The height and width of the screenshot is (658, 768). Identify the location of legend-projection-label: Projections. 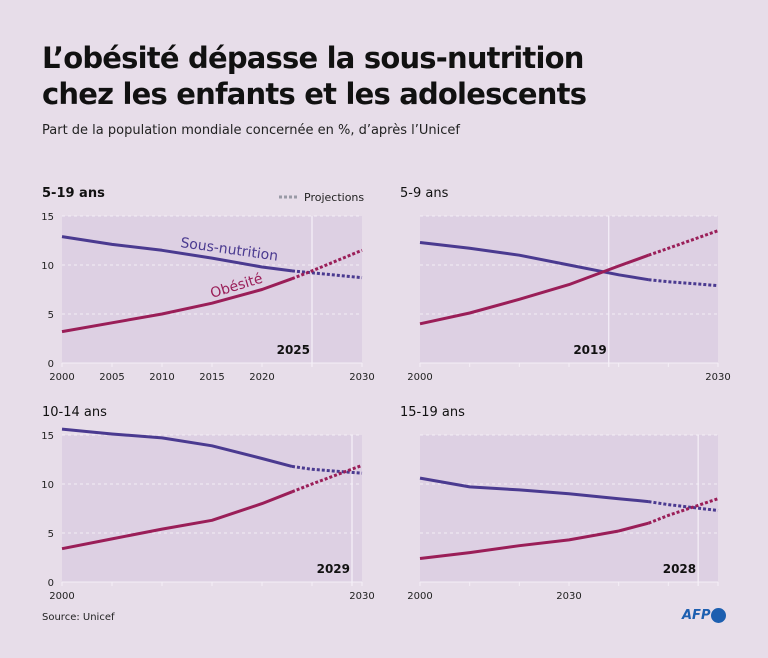
(334, 197).